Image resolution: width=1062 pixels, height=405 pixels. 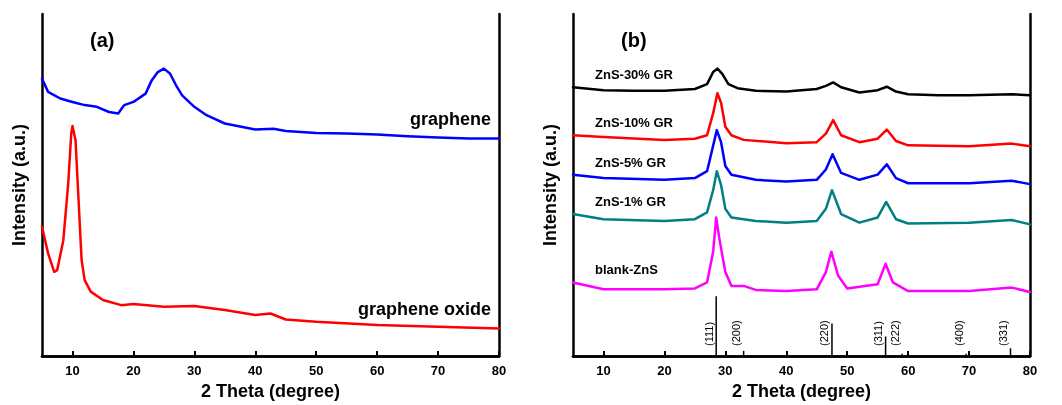 What do you see at coordinates (634, 123) in the screenshot?
I see `series-label: ZnS-10% GR` at bounding box center [634, 123].